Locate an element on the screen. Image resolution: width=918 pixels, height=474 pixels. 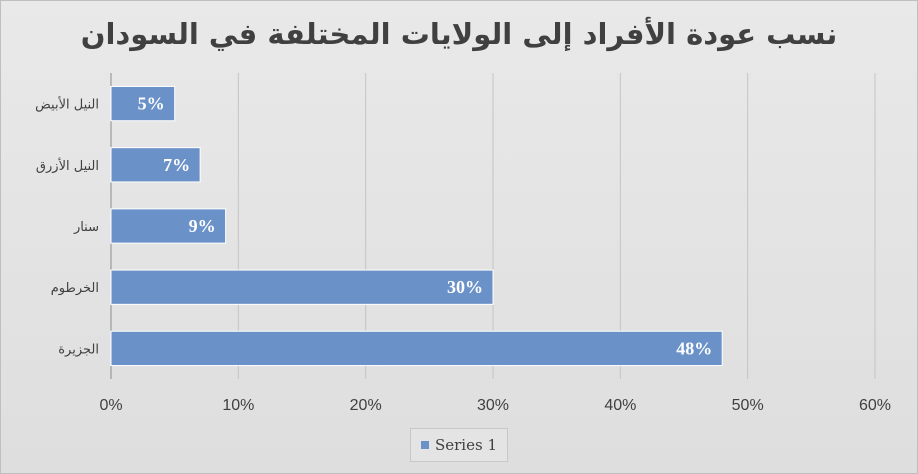
bar-data-label: 5% is located at coordinates (151, 104).